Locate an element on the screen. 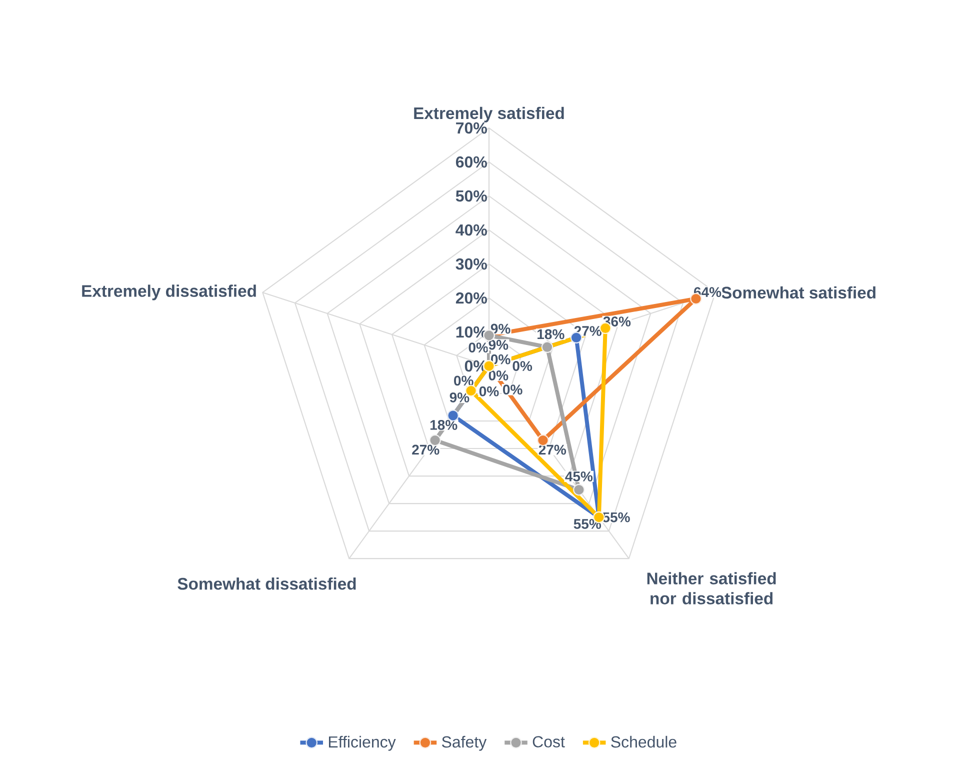 The image size is (959, 776). y-tick-label: 70% is located at coordinates (471, 128).